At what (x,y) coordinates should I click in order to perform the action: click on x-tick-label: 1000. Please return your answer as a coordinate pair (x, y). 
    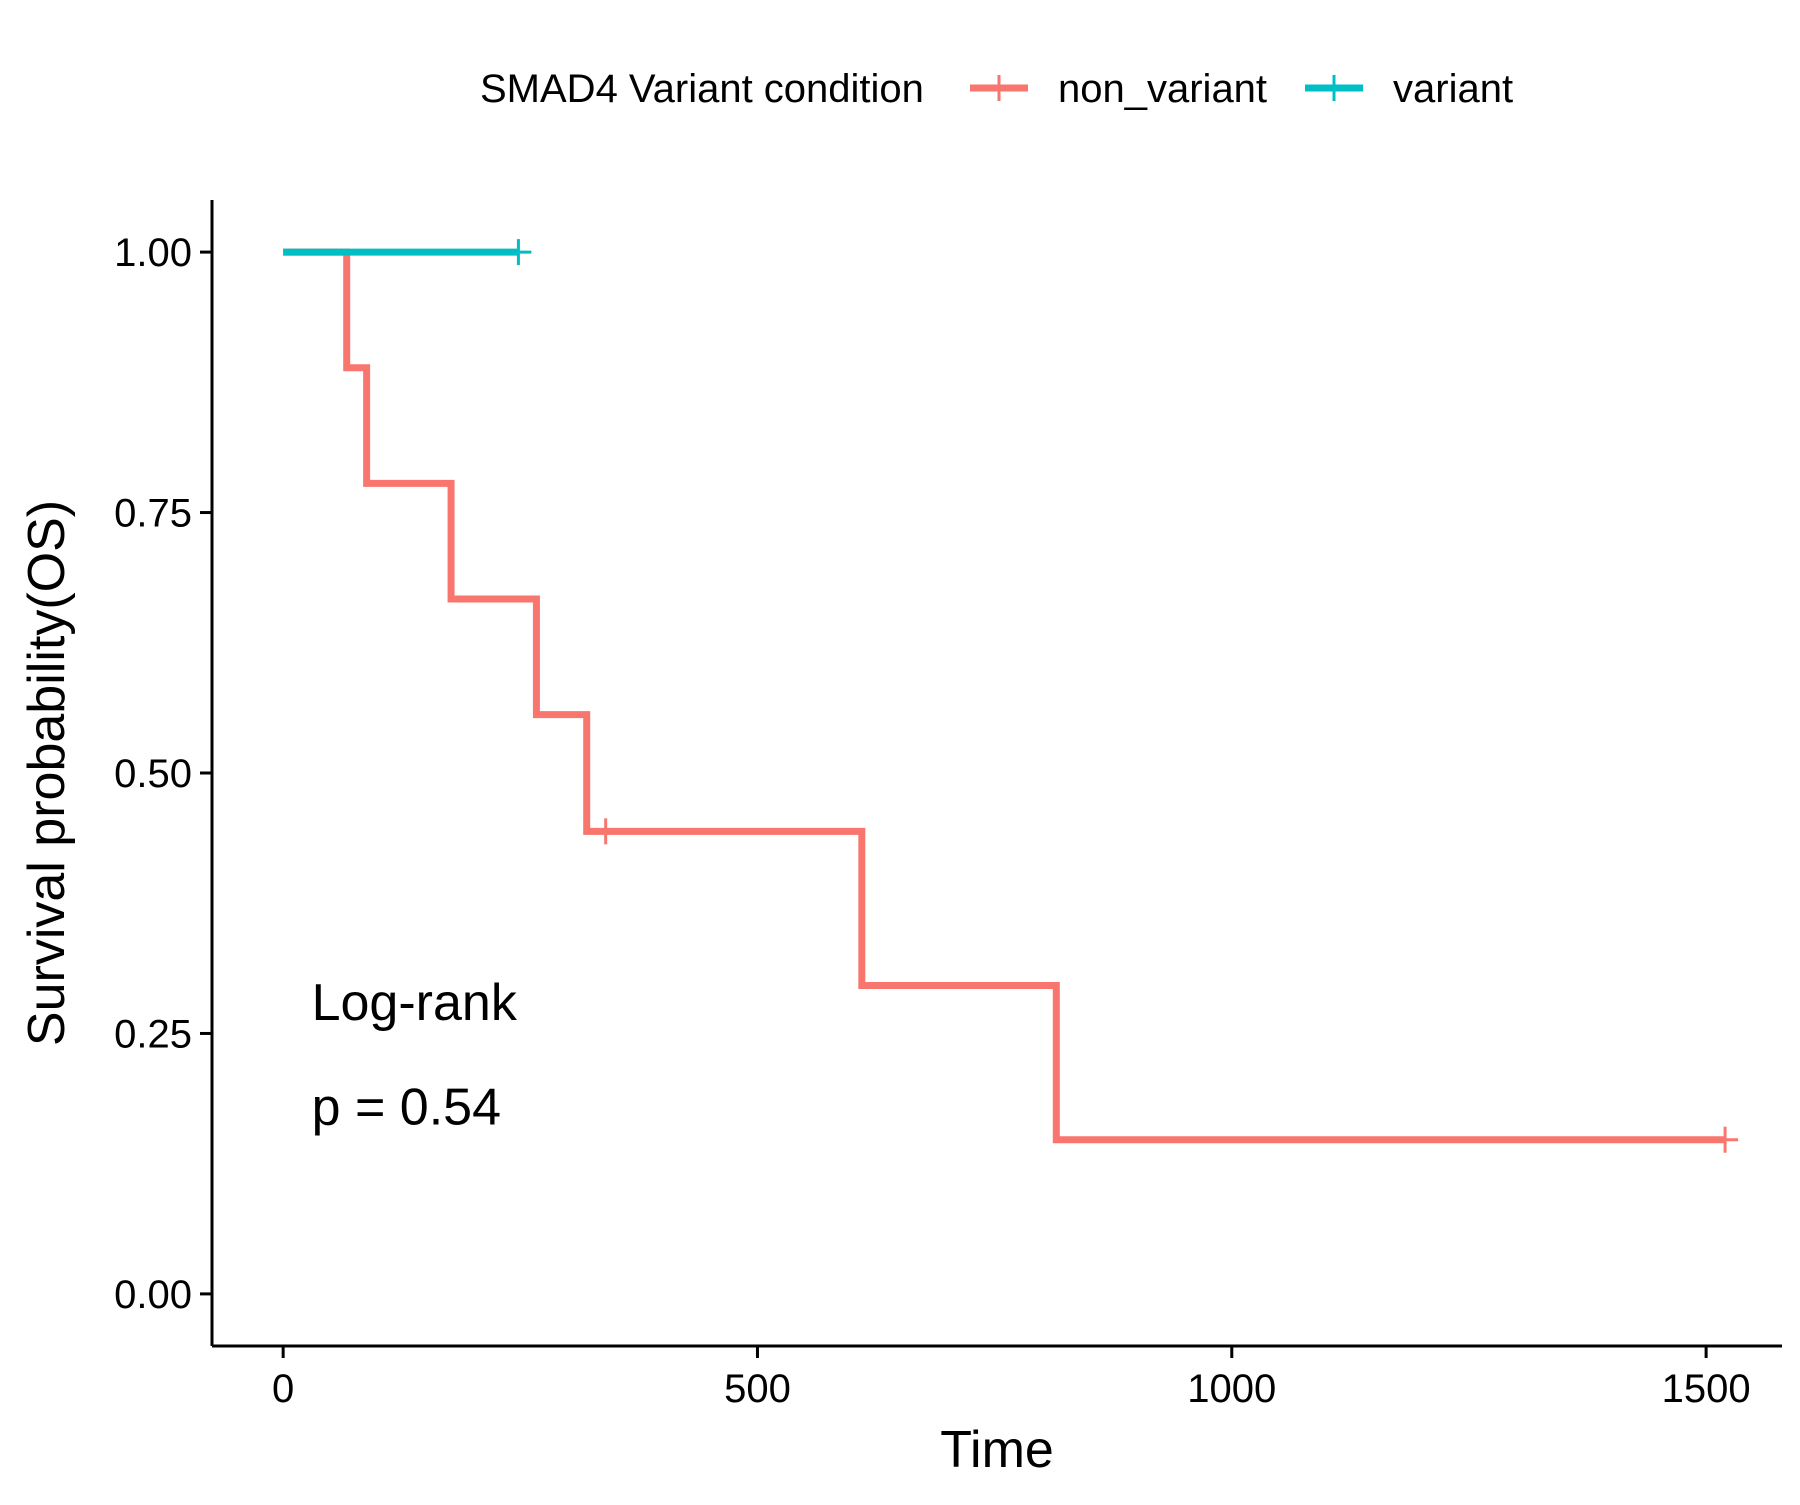
    Looking at the image, I should click on (1231, 1389).